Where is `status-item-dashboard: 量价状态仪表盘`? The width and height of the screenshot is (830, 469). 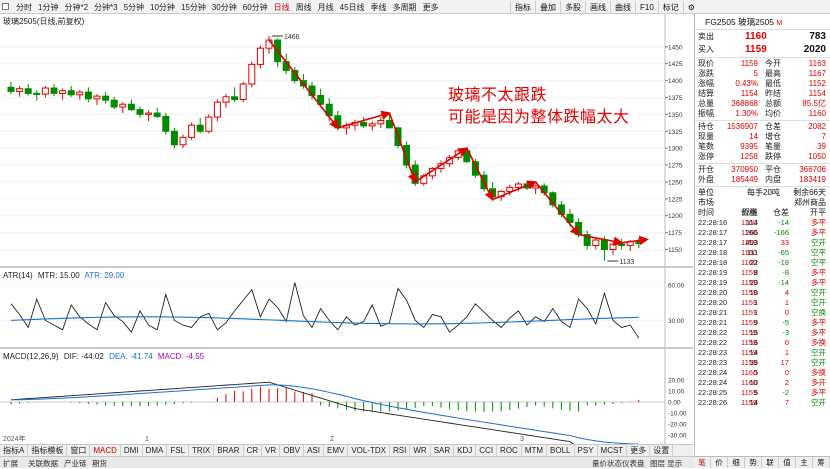
status-item-dashboard: 量价状态仪表盘 is located at coordinates (618, 463).